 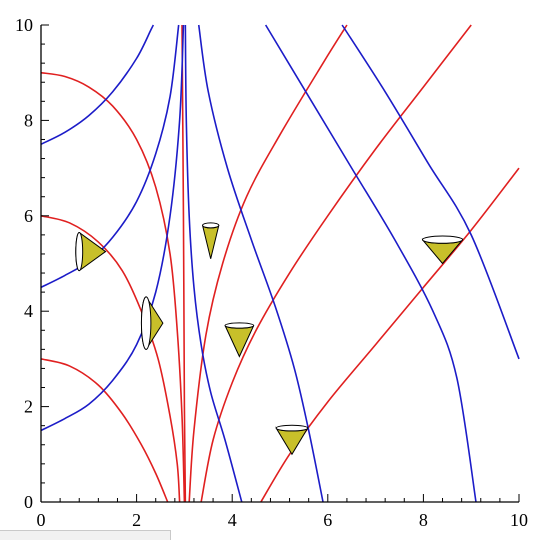 What do you see at coordinates (327, 520) in the screenshot?
I see `x-tick-label: 6` at bounding box center [327, 520].